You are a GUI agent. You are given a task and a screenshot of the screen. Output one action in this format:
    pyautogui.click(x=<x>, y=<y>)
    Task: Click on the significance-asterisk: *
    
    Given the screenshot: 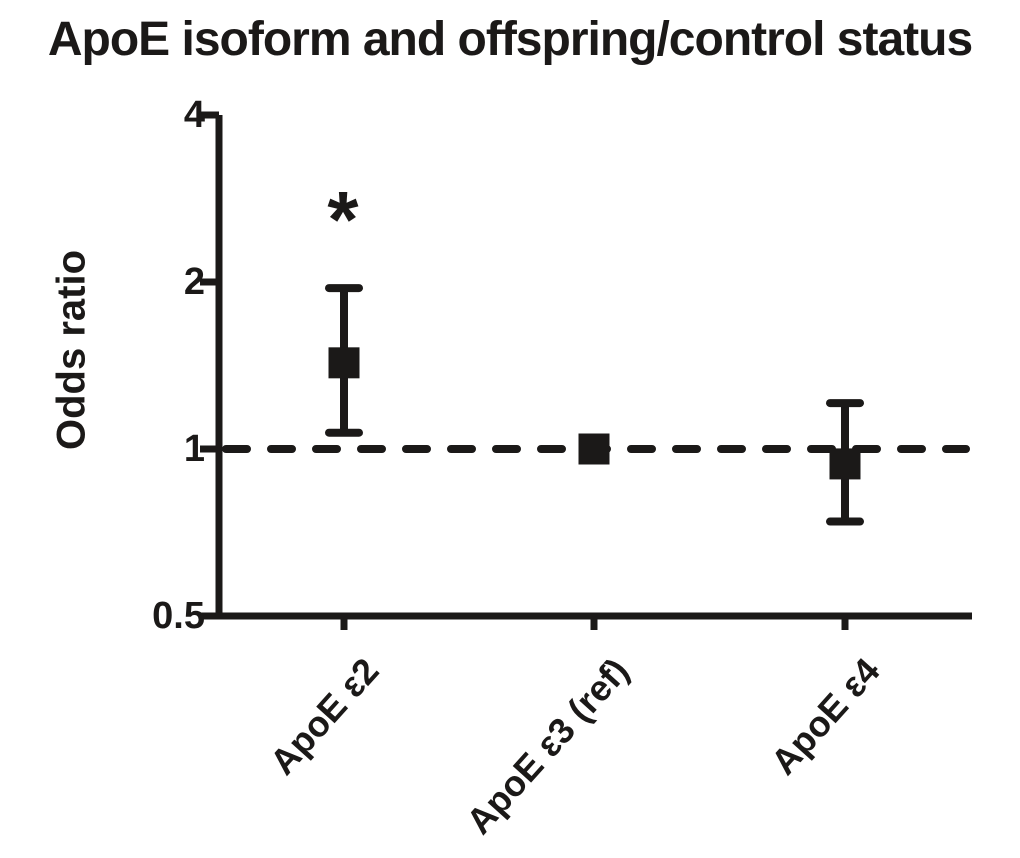 What is the action you would take?
    pyautogui.click(x=343, y=219)
    